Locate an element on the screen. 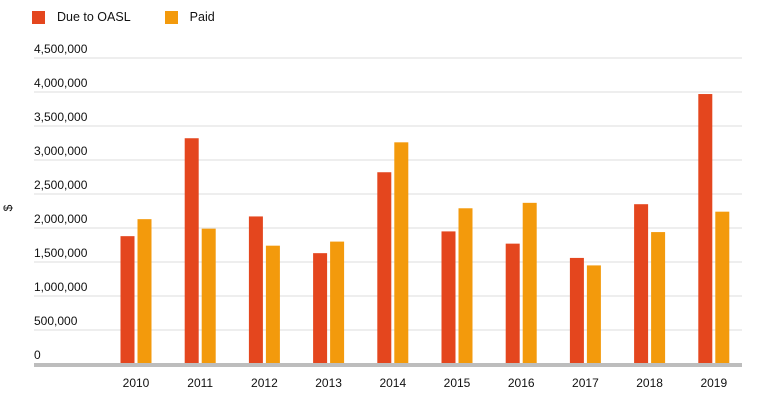  legend-item-due-to-oasl: Due to OASL is located at coordinates (81, 17).